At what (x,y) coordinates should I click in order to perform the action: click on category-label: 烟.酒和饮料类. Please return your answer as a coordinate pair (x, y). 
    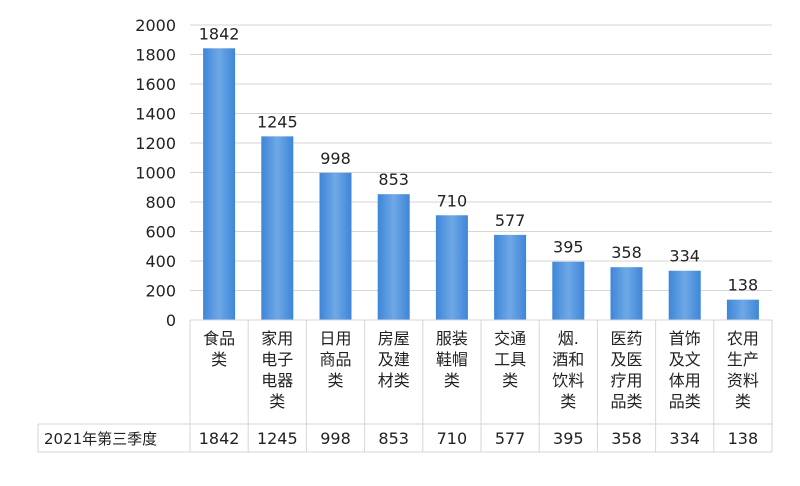
    Looking at the image, I should click on (568, 370).